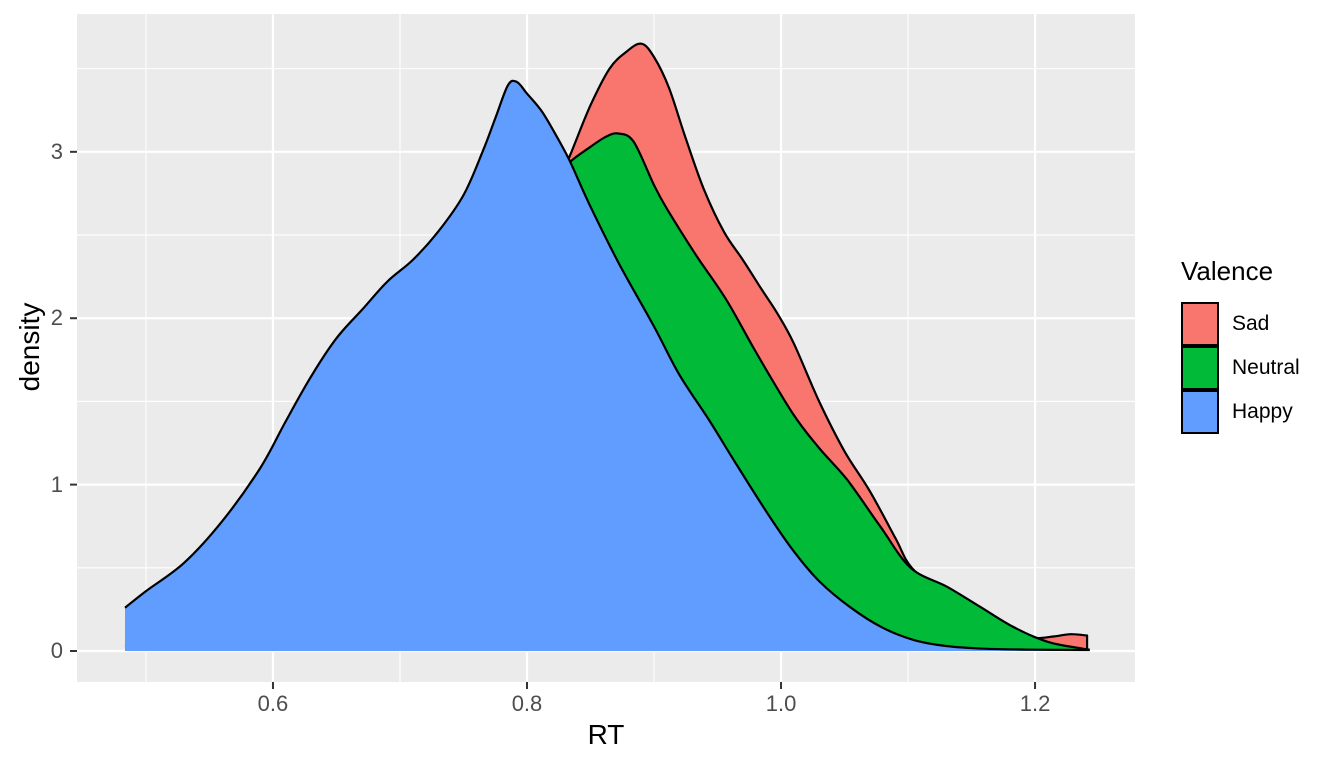  What do you see at coordinates (1262, 411) in the screenshot?
I see `legend-label: Happy` at bounding box center [1262, 411].